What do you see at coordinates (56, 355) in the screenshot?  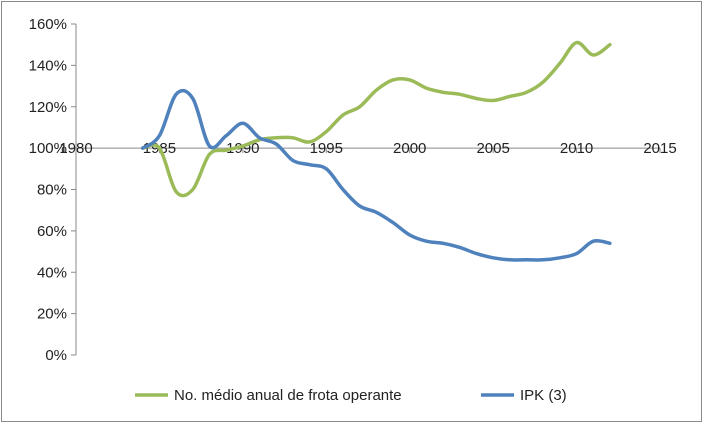 I see `y-tick-label: 0%` at bounding box center [56, 355].